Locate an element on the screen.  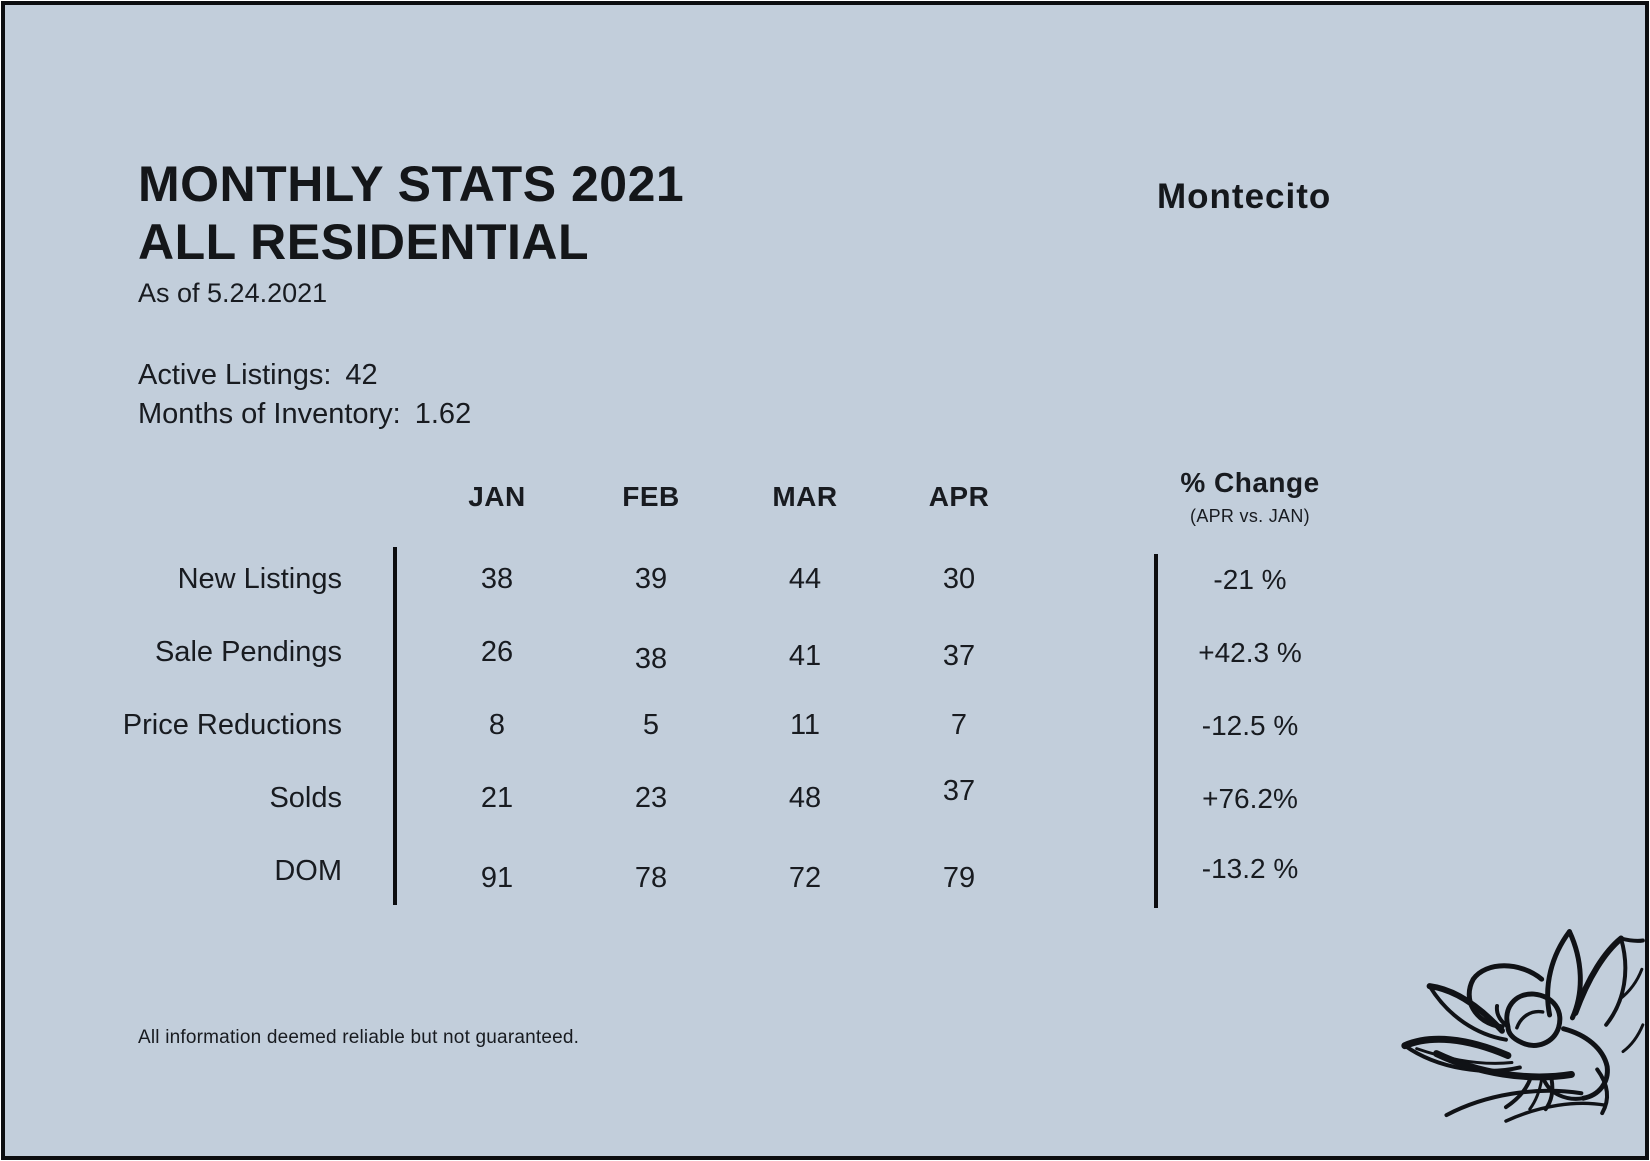
table-cell-pct-change: -21 % is located at coordinates (1250, 579).